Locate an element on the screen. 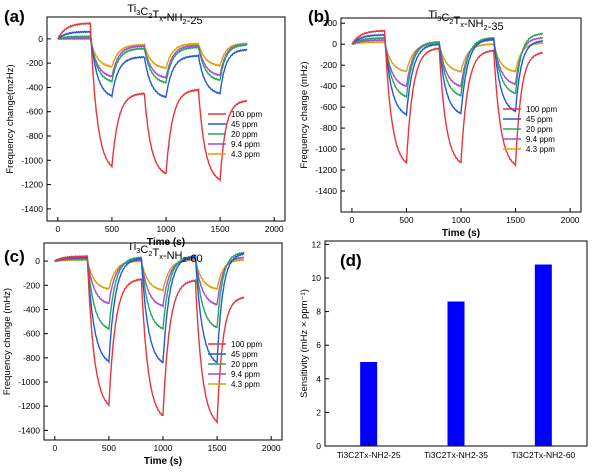  chart-title: Ti3C2Tx-NH2-35 is located at coordinates (465, 21).